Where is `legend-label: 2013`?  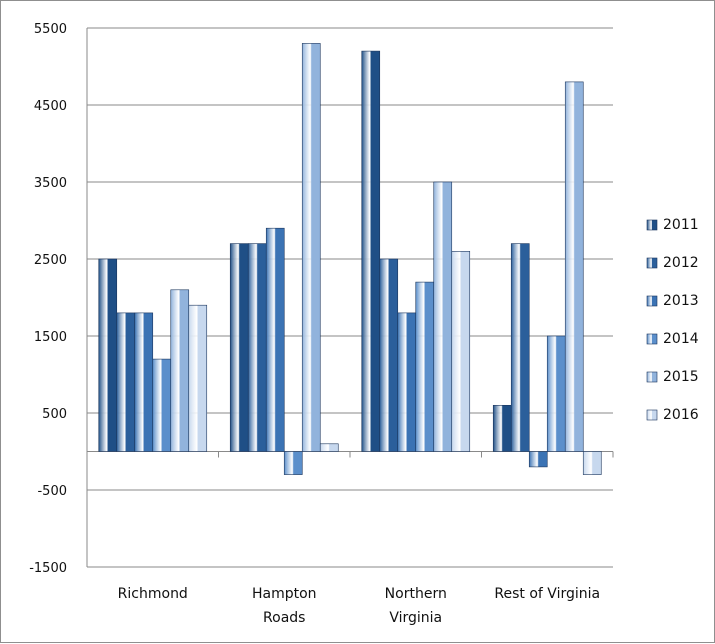 legend-label: 2013 is located at coordinates (681, 301).